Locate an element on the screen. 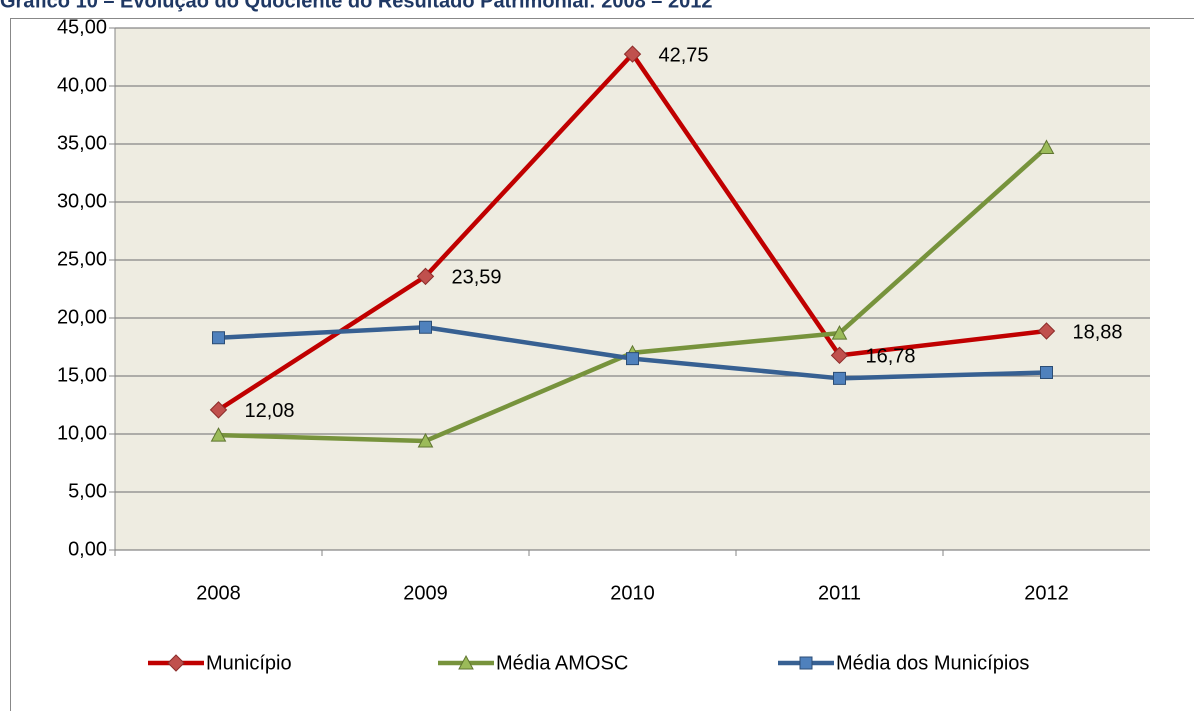 The width and height of the screenshot is (1194, 711). y-tick-label: 25,00 is located at coordinates (82, 259).